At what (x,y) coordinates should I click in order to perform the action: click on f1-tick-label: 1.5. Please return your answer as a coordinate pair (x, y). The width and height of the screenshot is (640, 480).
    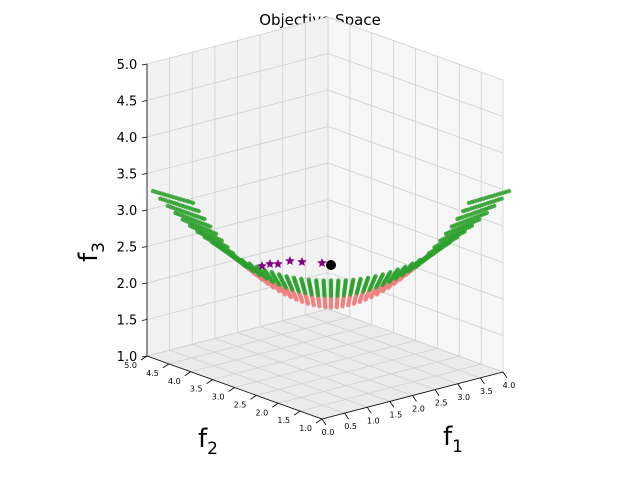
    Looking at the image, I should click on (396, 414).